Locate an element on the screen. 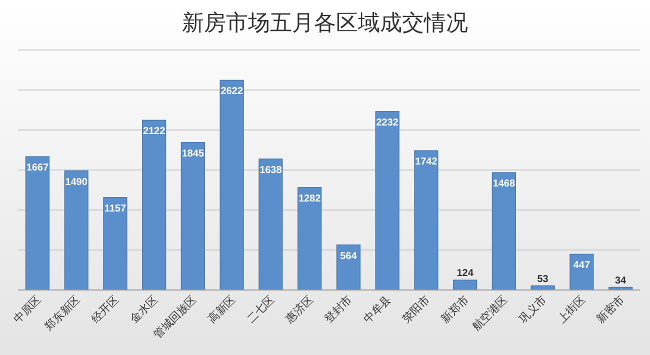  x-tick-label: 上街区 is located at coordinates (571, 309).